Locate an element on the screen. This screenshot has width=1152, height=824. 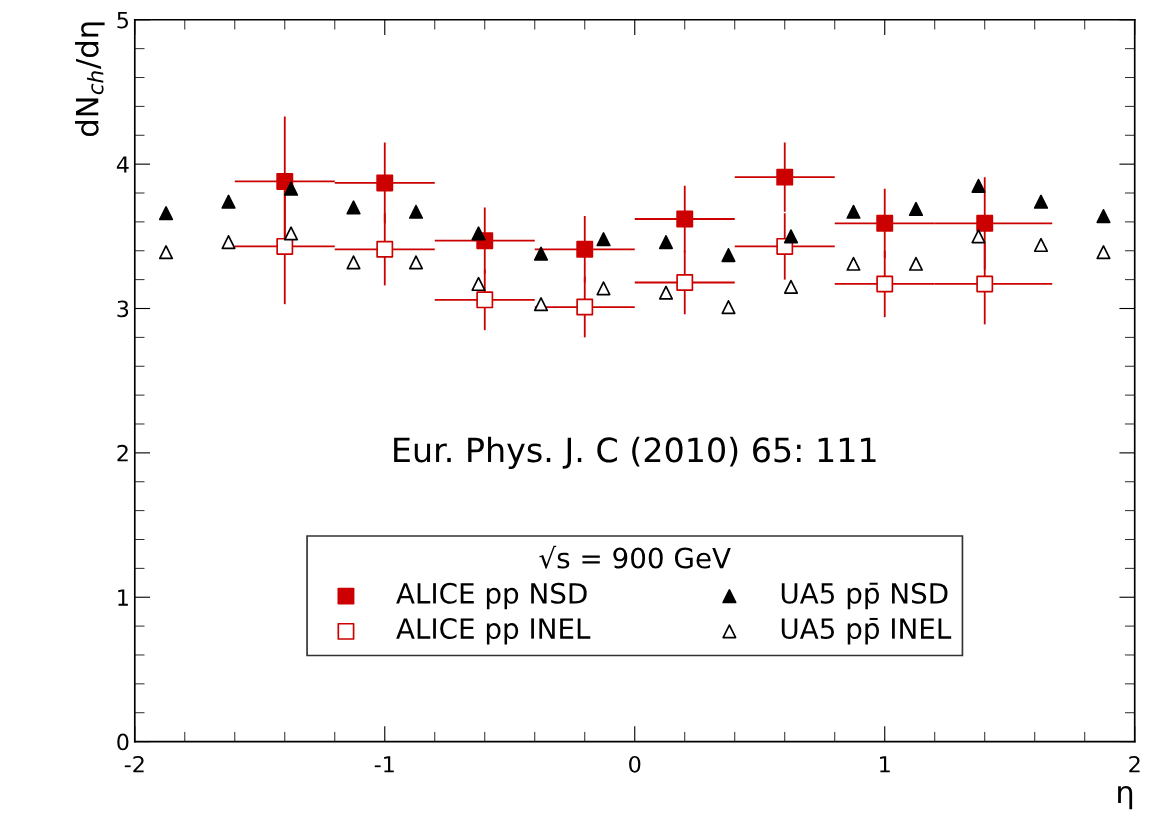
y-tick-label: 5 is located at coordinates (122, 20).